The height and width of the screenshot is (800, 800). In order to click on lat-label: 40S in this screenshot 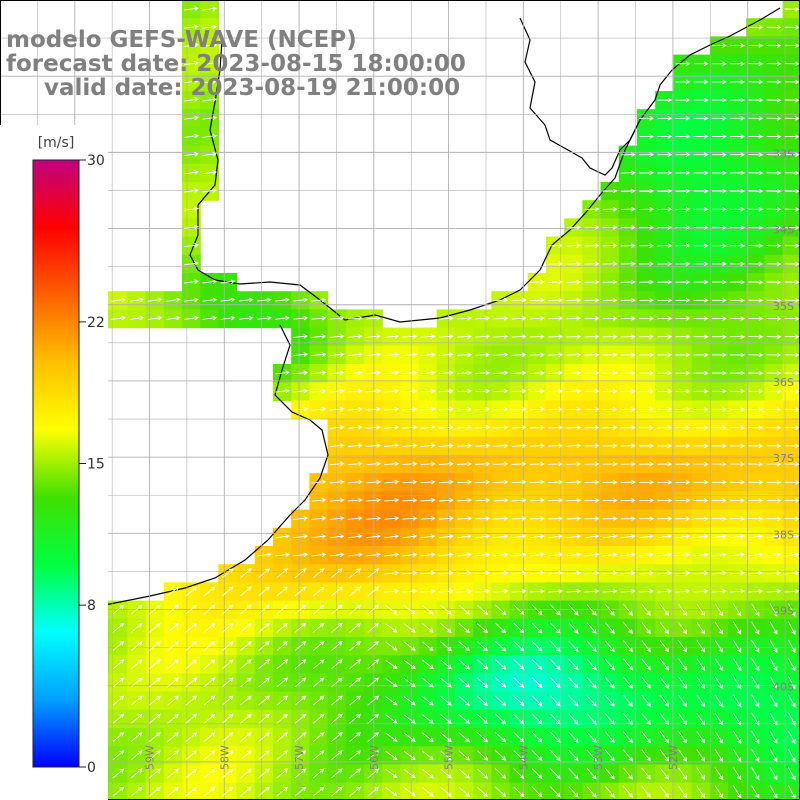, I will do `click(783, 687)`.